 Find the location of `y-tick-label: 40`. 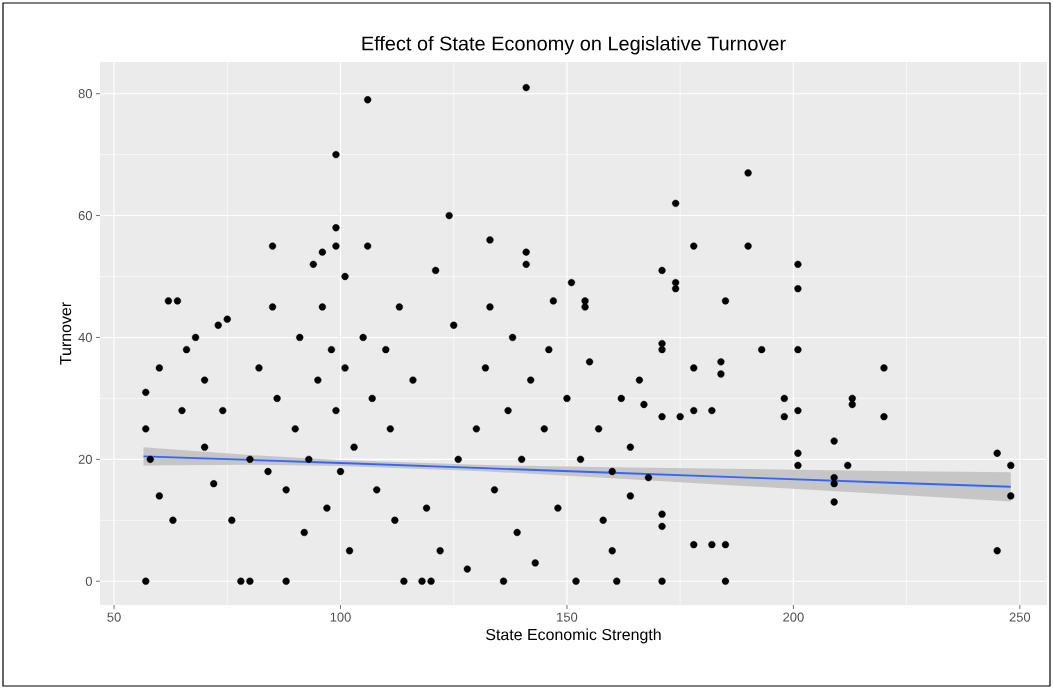

y-tick-label: 40 is located at coordinates (85, 337).